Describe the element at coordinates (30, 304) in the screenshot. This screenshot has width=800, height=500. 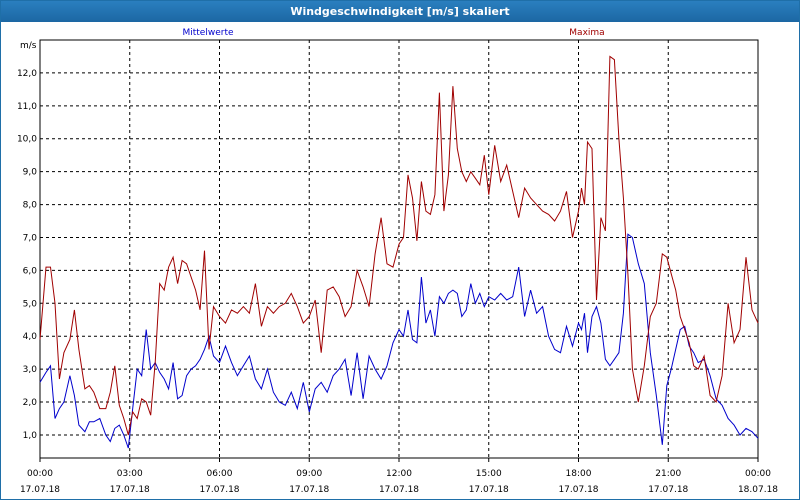
I see `y-tick-label: 5,0` at that location.